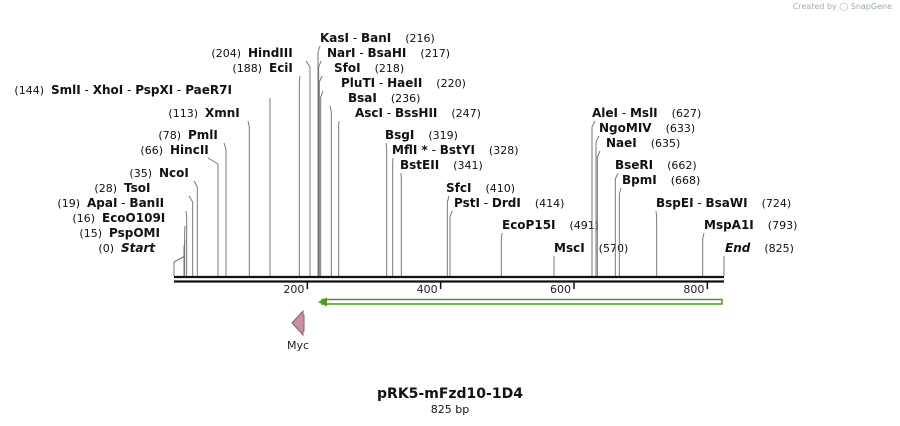 This screenshot has width=900, height=426. I want to click on site-smli-position: (144), so click(29, 90).